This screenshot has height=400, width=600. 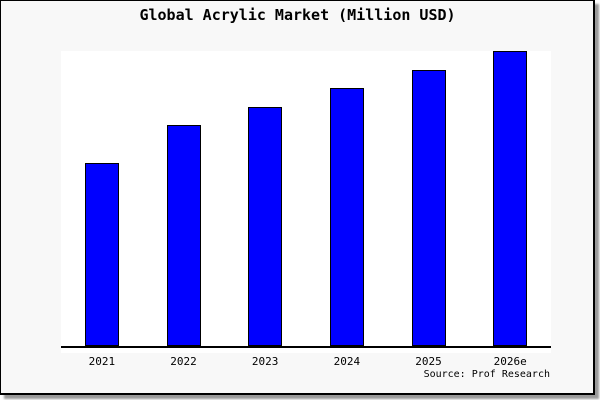 I want to click on bar-2024, so click(x=346, y=217).